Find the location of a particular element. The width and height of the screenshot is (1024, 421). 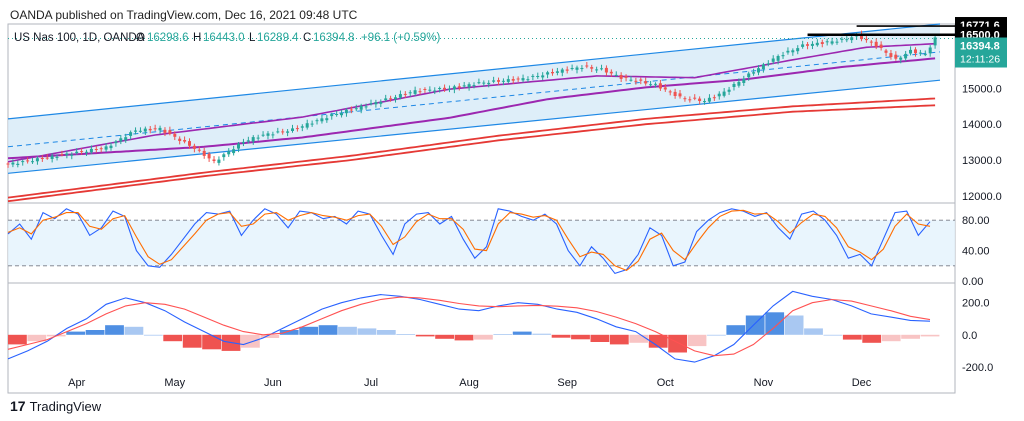

month-label: May is located at coordinates (174, 383).